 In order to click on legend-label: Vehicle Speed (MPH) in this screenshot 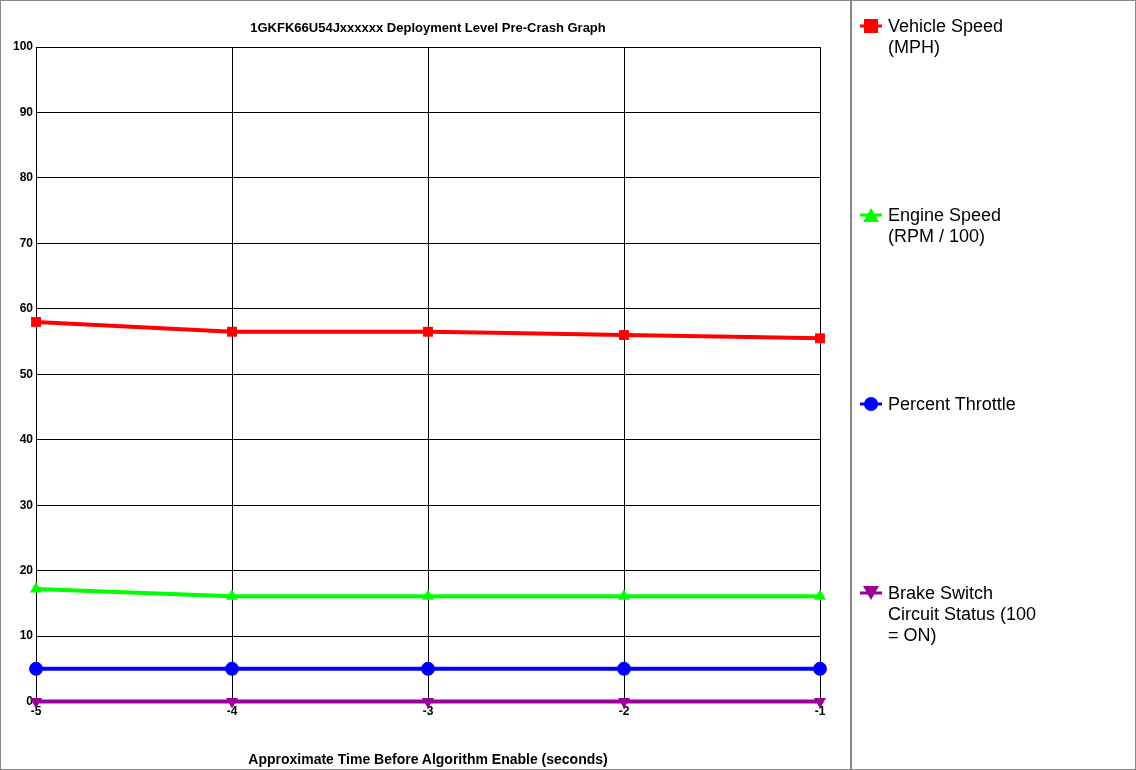, I will do `click(946, 37)`.